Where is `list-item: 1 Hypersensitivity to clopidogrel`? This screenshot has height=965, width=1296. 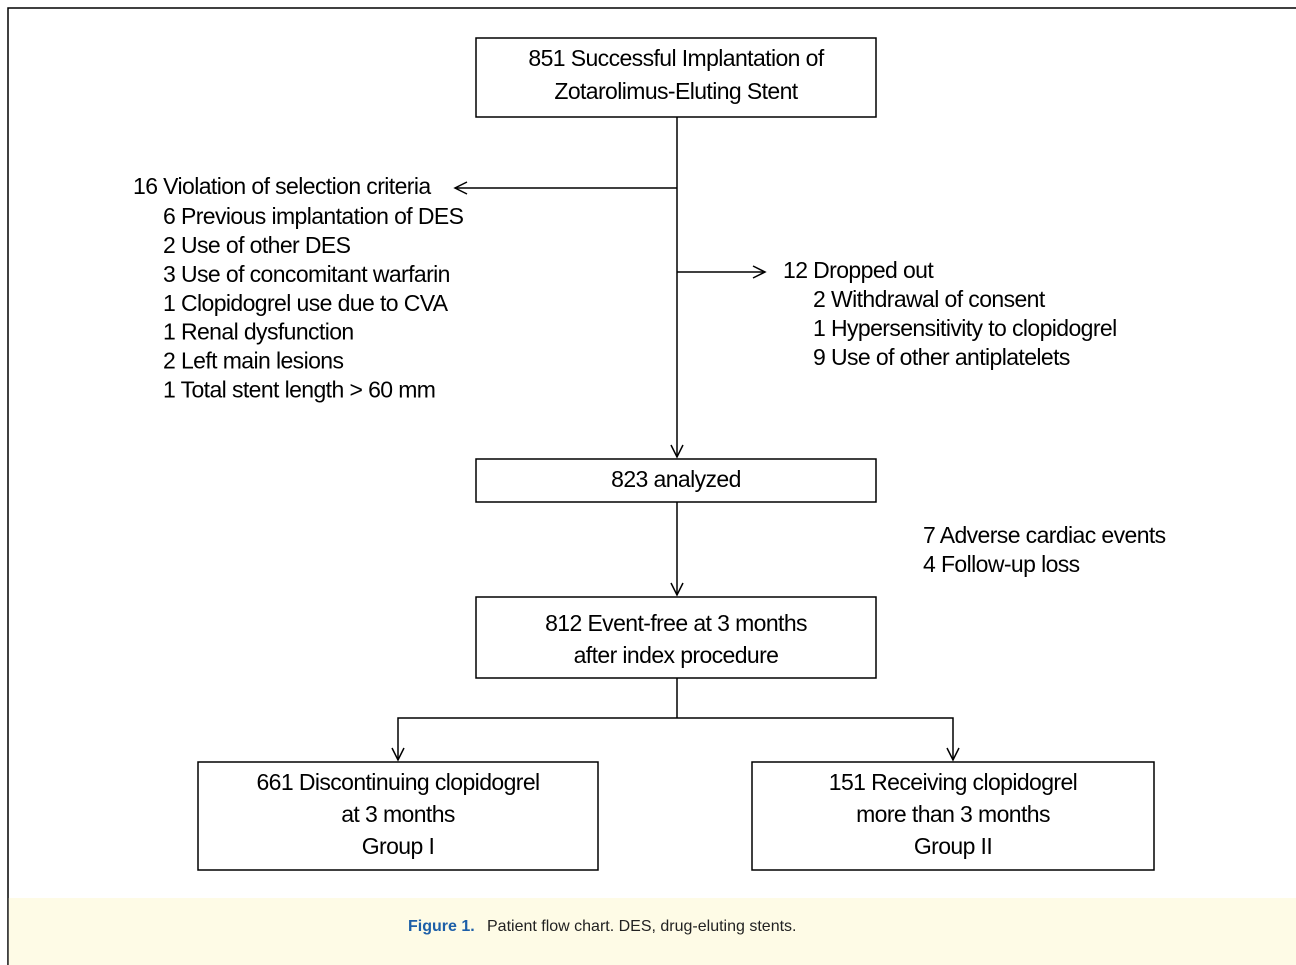
list-item: 1 Hypersensitivity to clopidogrel is located at coordinates (965, 328).